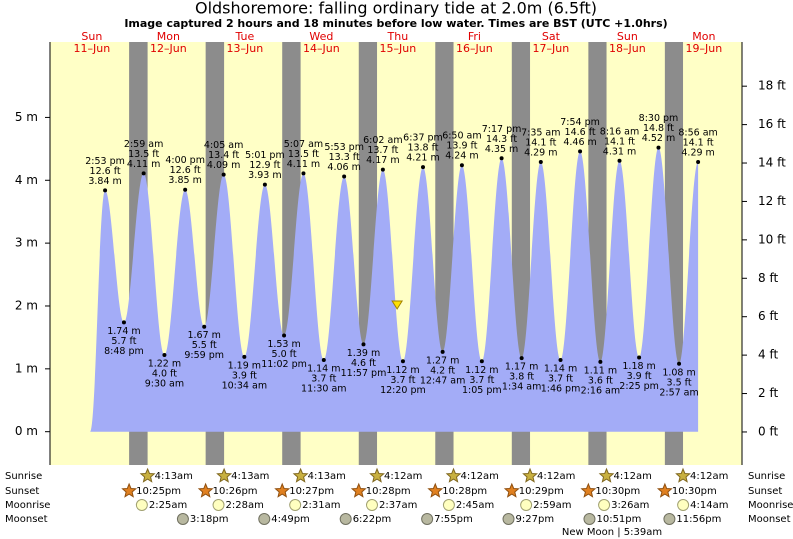  What do you see at coordinates (284, 354) in the screenshot?
I see `height-ft-label: 5.0 ft` at bounding box center [284, 354].